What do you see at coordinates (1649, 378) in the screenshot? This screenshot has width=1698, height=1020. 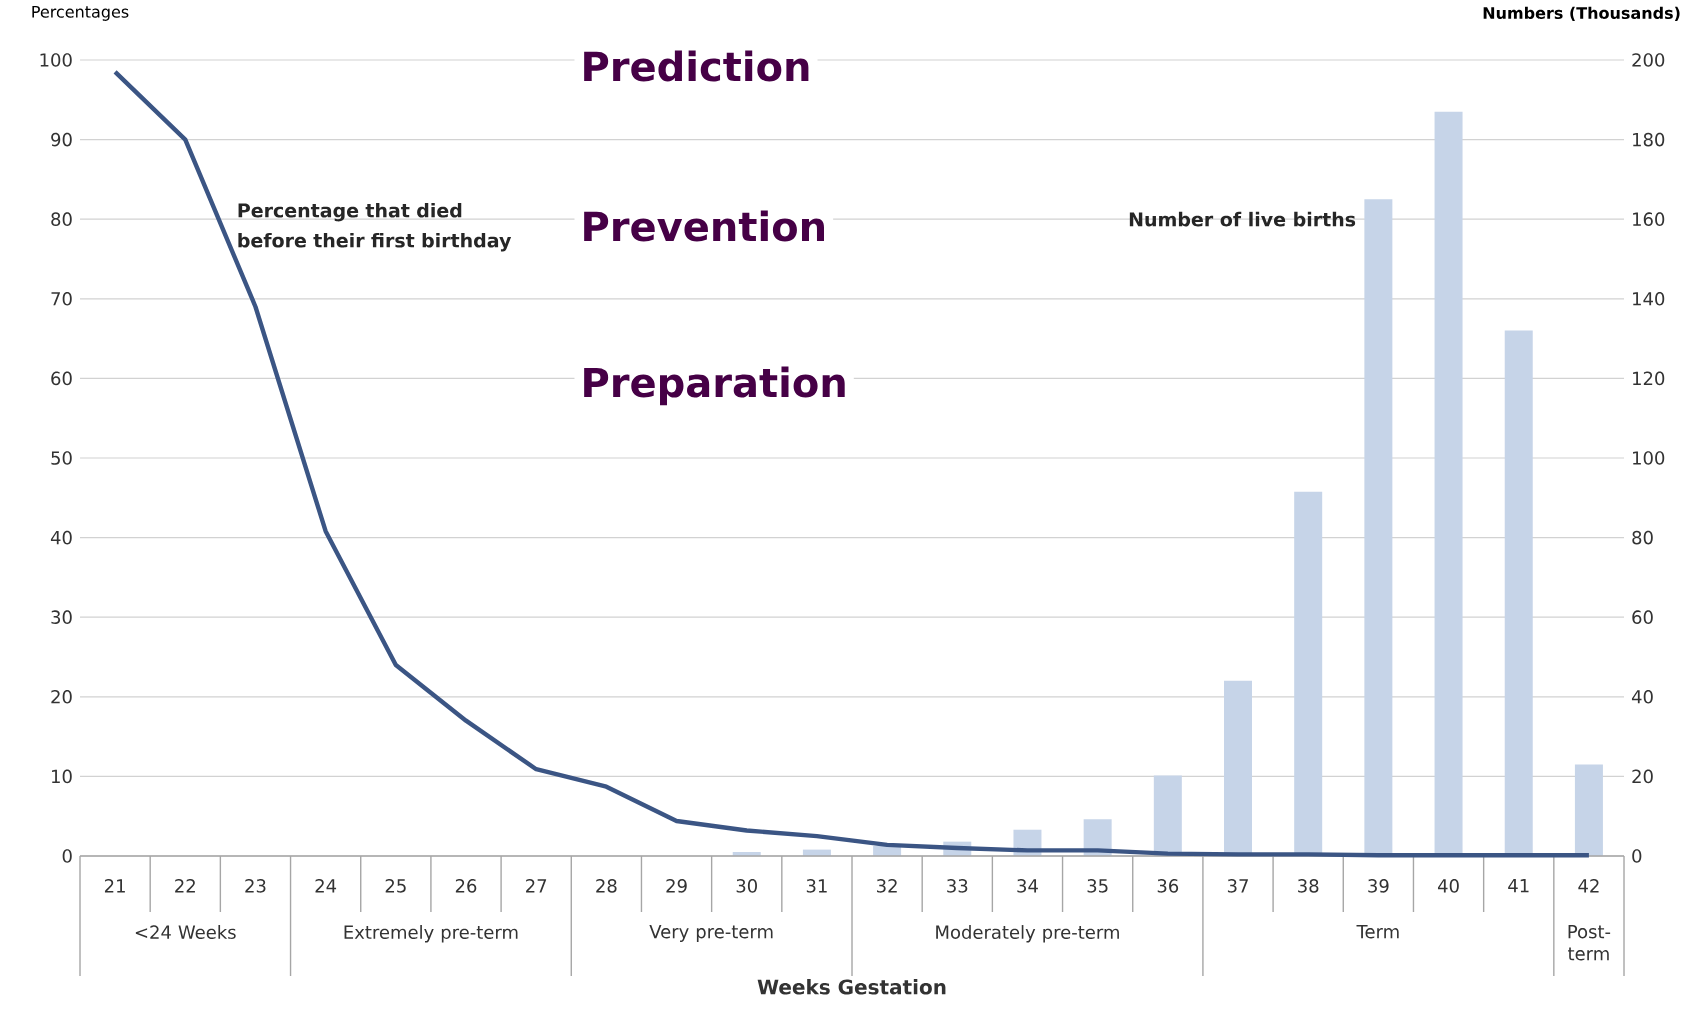 I see `y2-tick-label: 120` at bounding box center [1649, 378].